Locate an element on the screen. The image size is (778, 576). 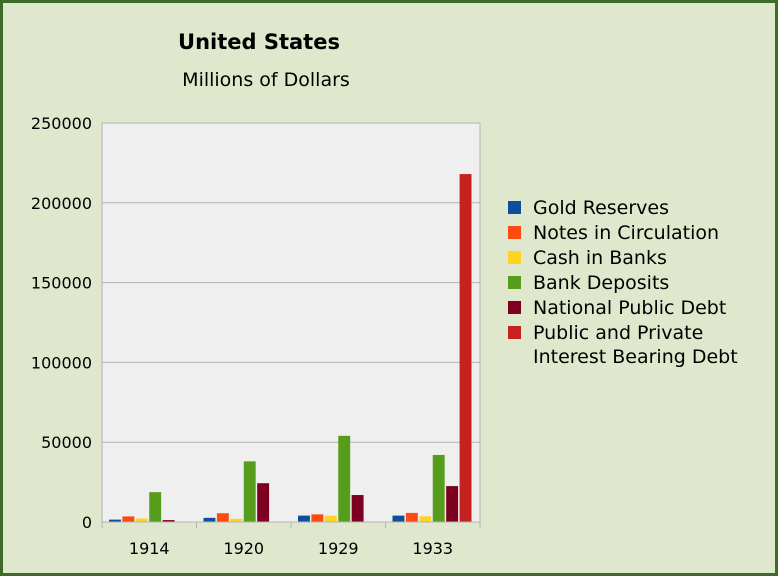
x-tick-label: 1920 is located at coordinates (243, 548).